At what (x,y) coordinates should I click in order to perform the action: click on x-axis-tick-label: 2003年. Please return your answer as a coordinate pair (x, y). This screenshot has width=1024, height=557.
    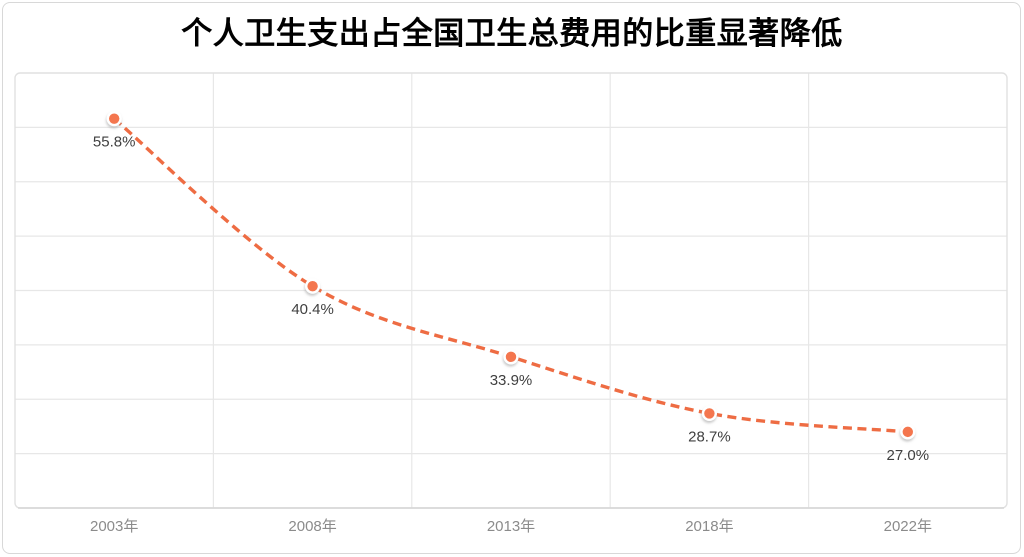
    Looking at the image, I should click on (114, 526).